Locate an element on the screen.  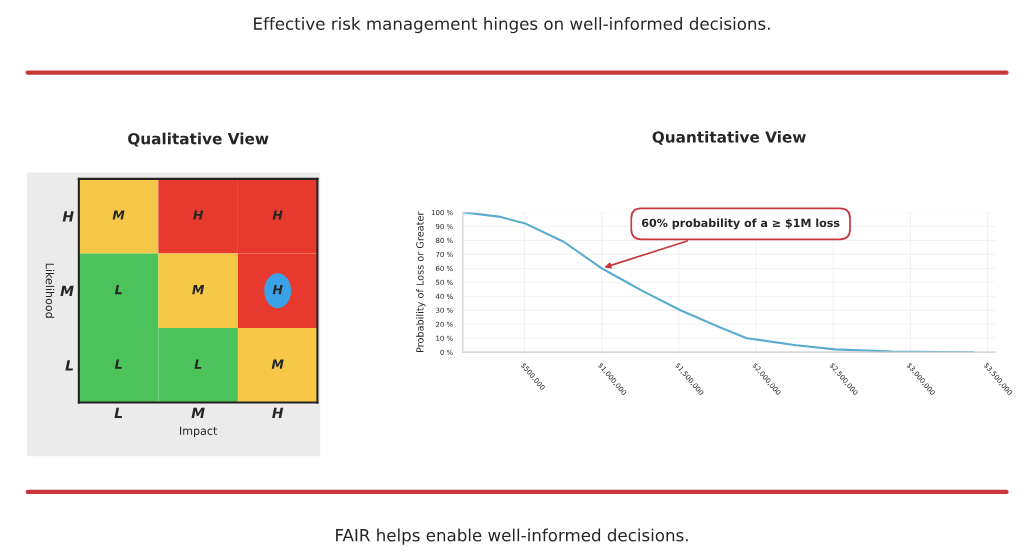
x-tick-label: M is located at coordinates (198, 412).